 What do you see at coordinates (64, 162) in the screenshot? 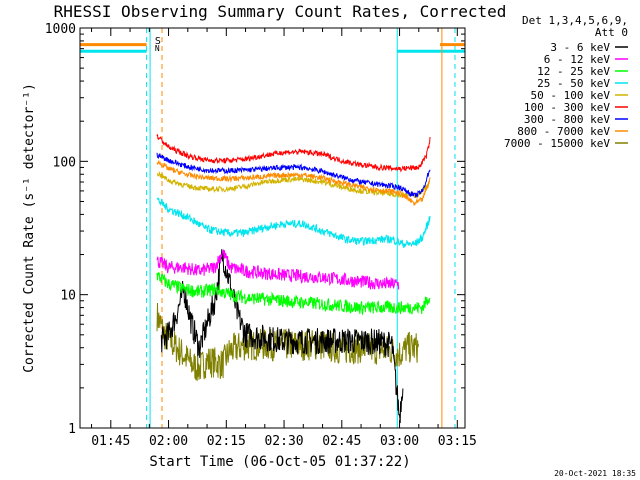
I see `y-tick-label: 100` at bounding box center [64, 162].